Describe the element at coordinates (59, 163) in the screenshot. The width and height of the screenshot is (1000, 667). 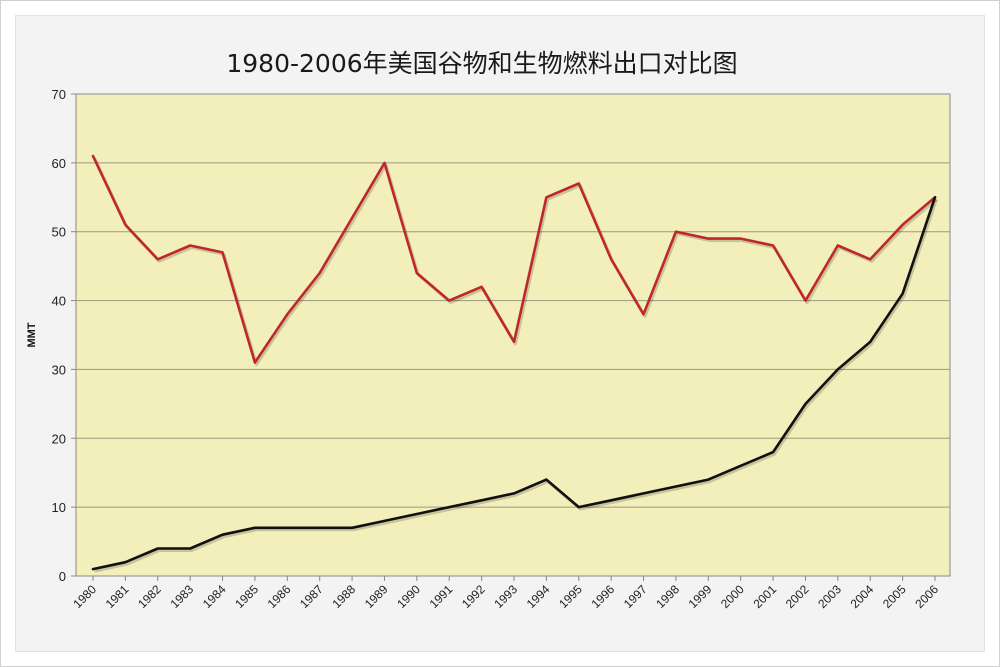
I see `y-tick-label: 60` at that location.